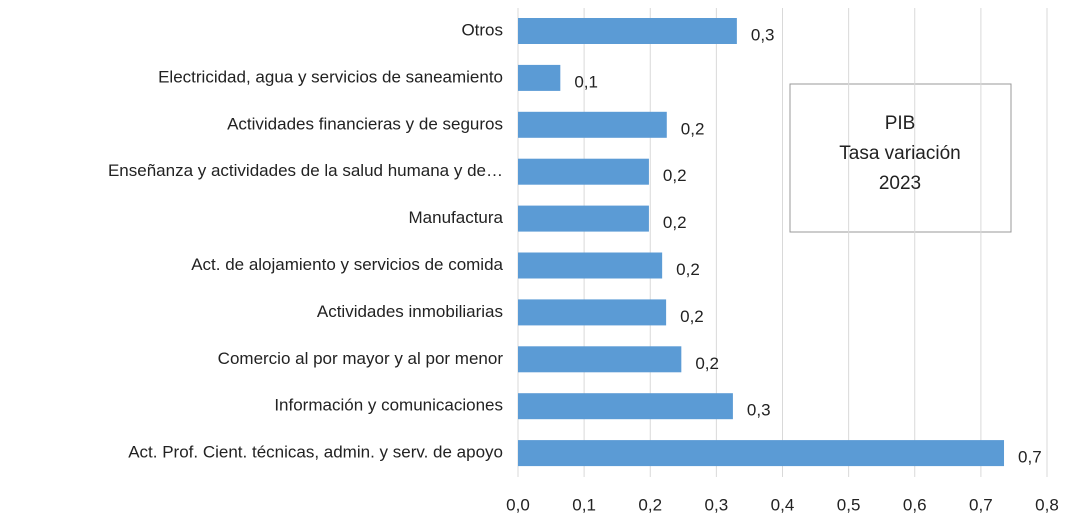 The width and height of the screenshot is (1079, 520). What do you see at coordinates (900, 183) in the screenshot?
I see `annotation: 2023` at bounding box center [900, 183].